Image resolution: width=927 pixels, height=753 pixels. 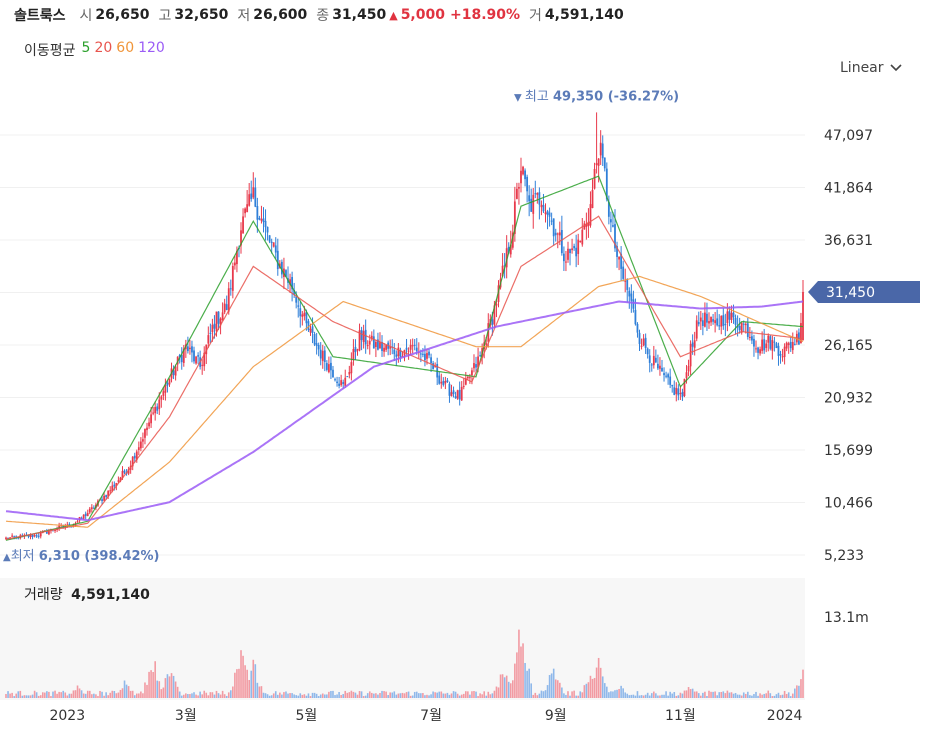 I want to click on ma-20-toggle: 20, so click(x=103, y=48).